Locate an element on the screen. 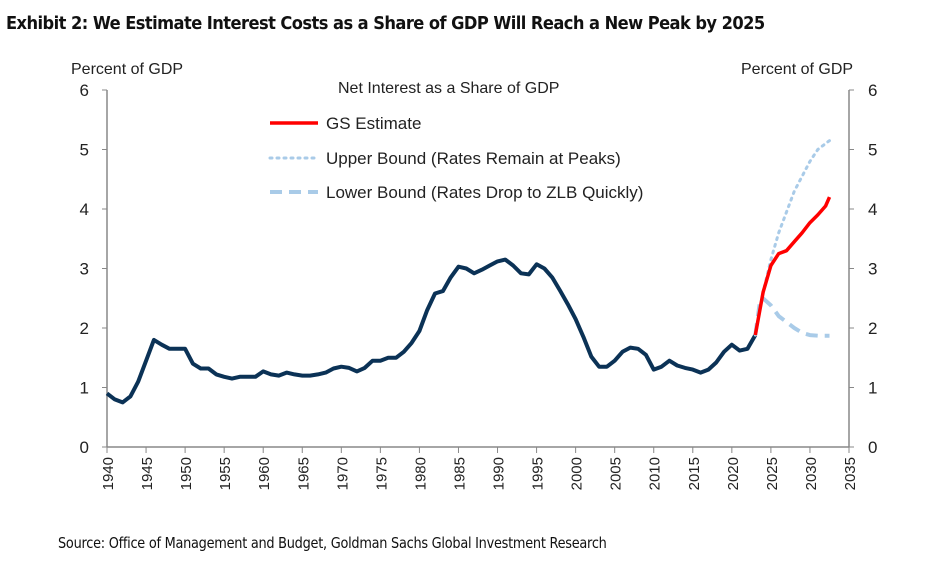  series-line-upper is located at coordinates (792, 238).